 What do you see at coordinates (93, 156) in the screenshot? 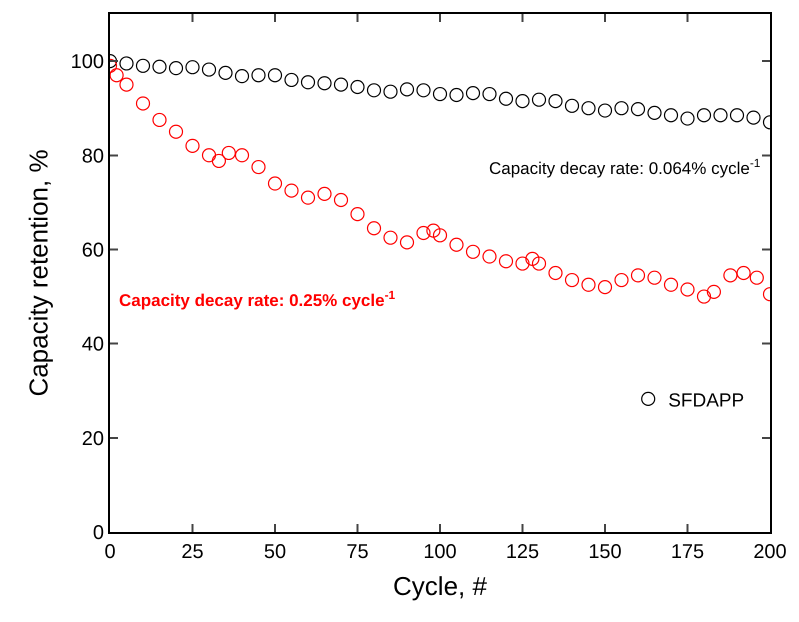
I see `y-tick-label: 80` at bounding box center [93, 156].